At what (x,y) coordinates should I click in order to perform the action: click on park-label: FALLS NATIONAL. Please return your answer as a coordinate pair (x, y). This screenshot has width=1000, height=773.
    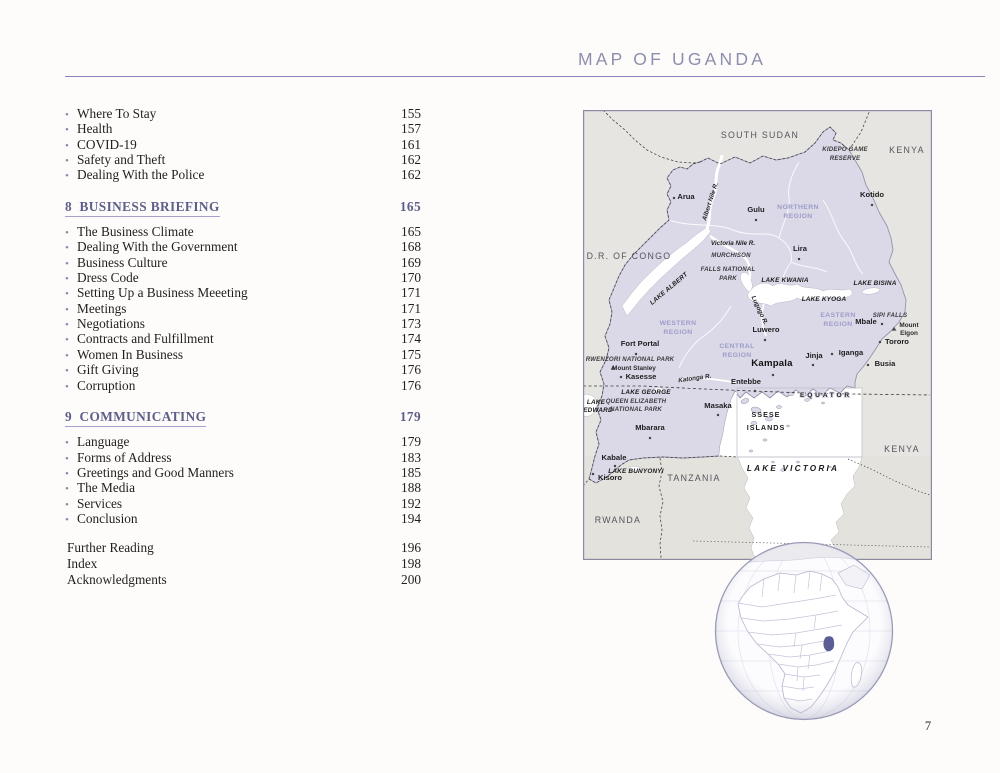
    Looking at the image, I should click on (728, 269).